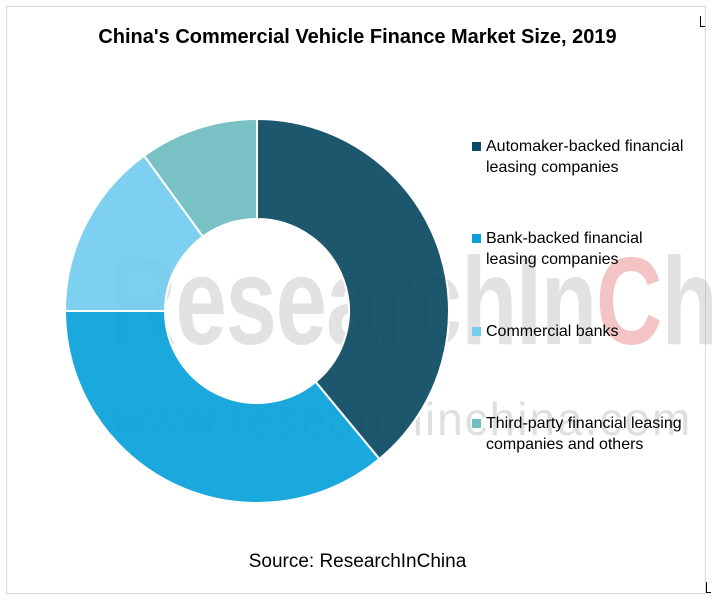  I want to click on slice-commercial-banks, so click(134, 233).